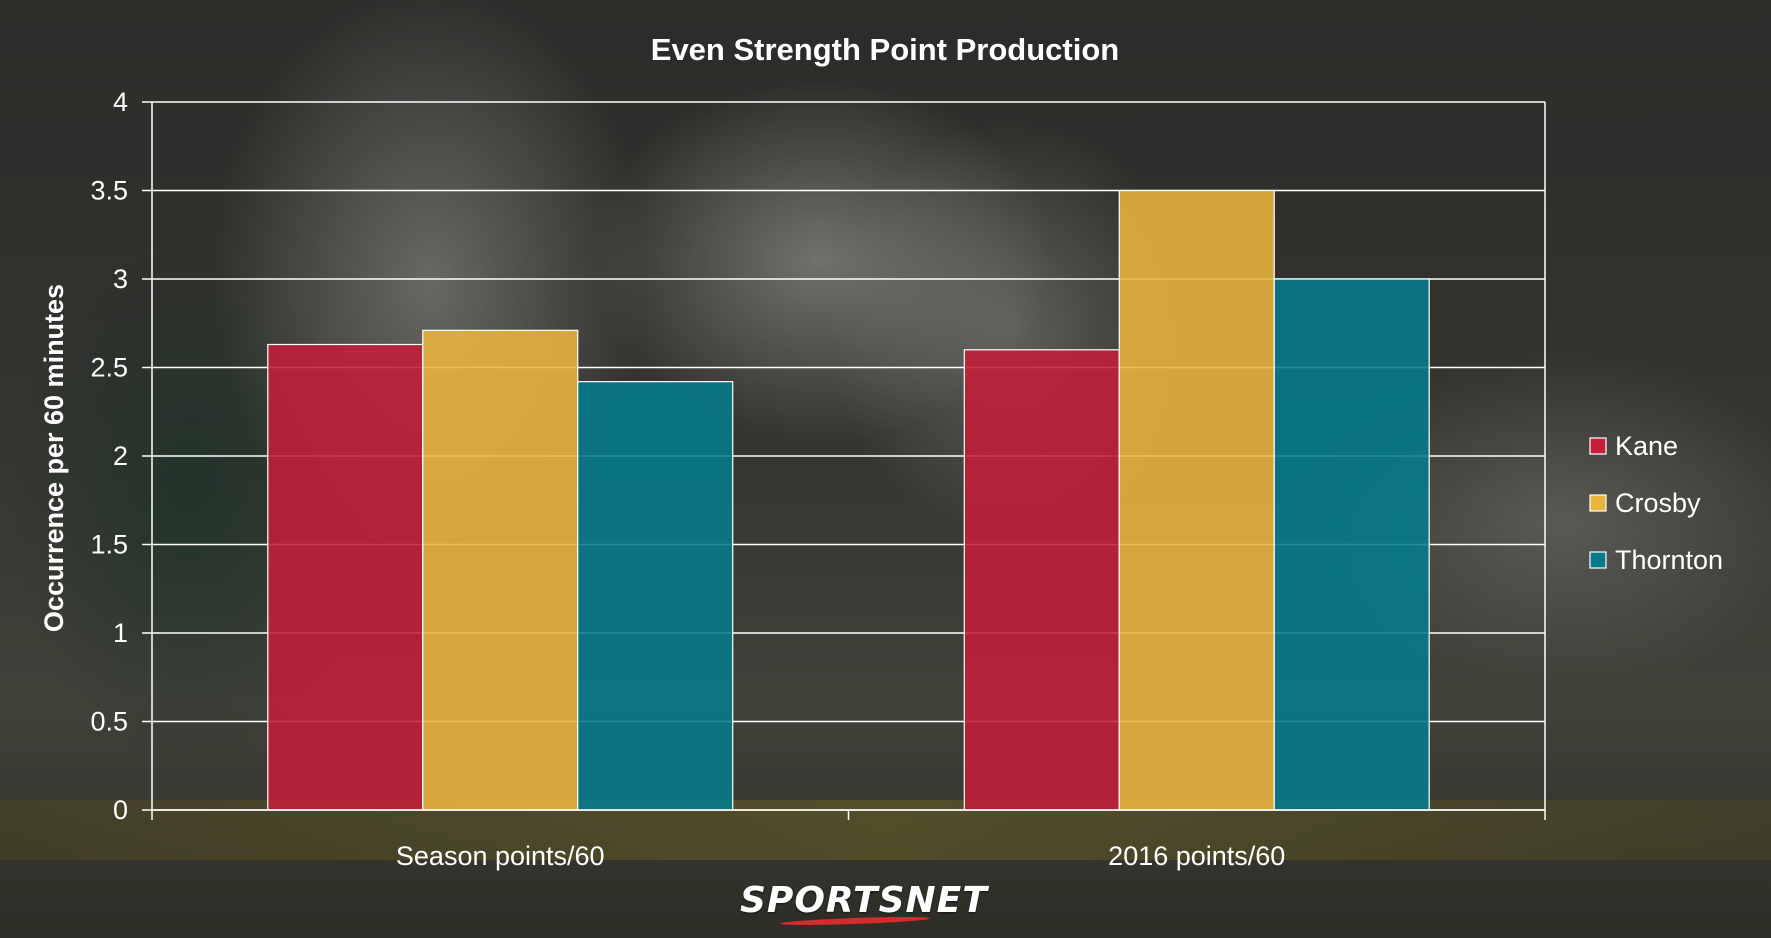 This screenshot has height=938, width=1771. I want to click on y-tick-label: 2.5, so click(109, 368).